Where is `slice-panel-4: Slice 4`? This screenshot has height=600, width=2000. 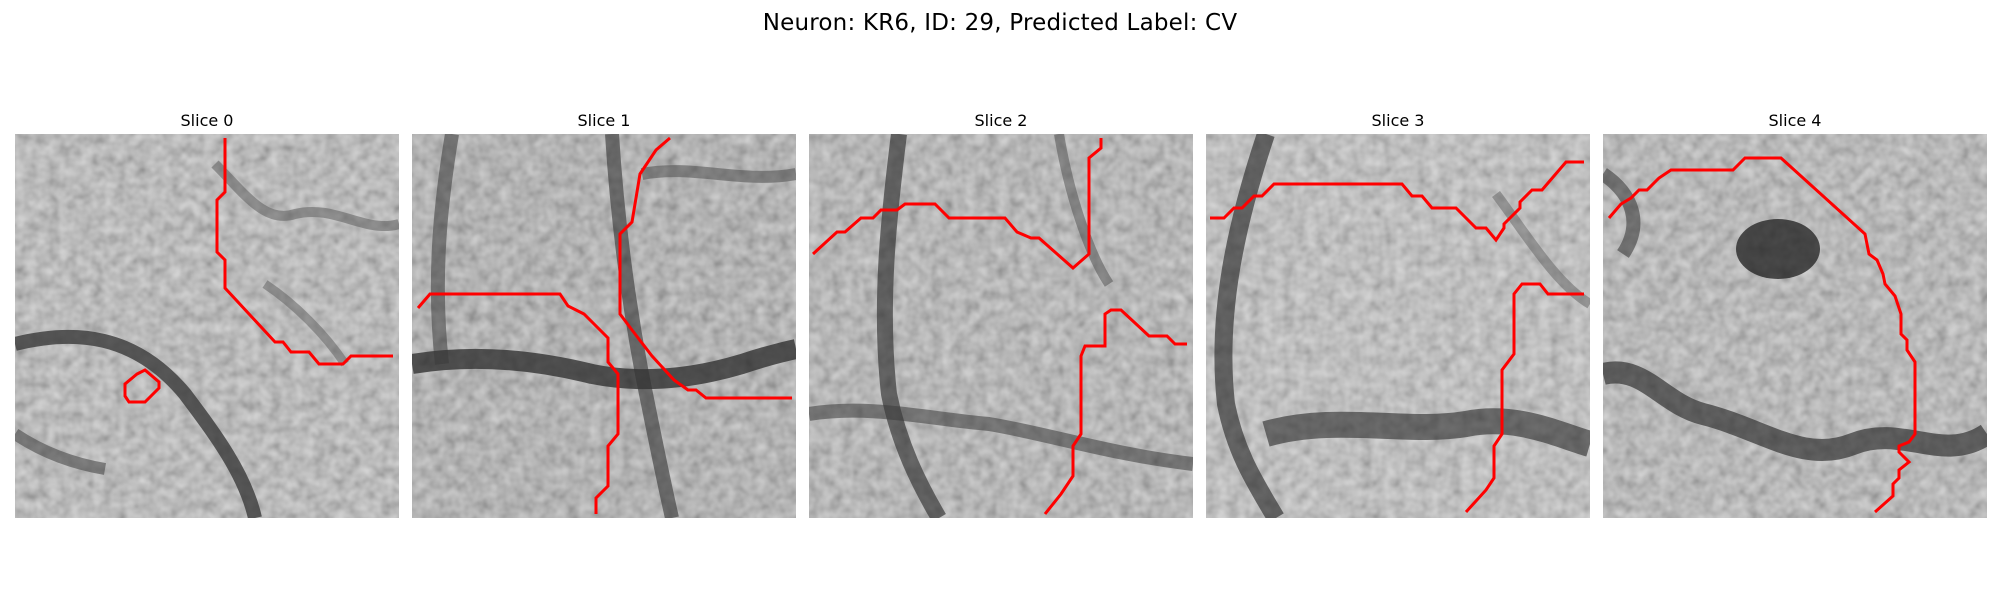 slice-panel-4: Slice 4 is located at coordinates (1795, 316).